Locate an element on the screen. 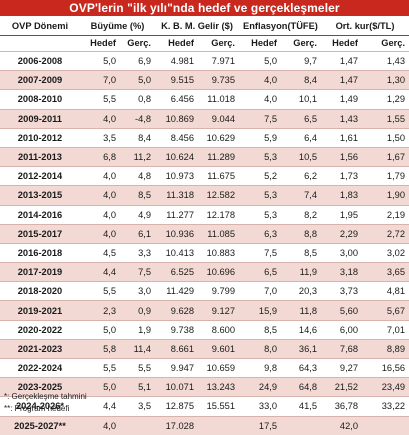 The image size is (409, 435). value-cell: 9.738 is located at coordinates (177, 329).